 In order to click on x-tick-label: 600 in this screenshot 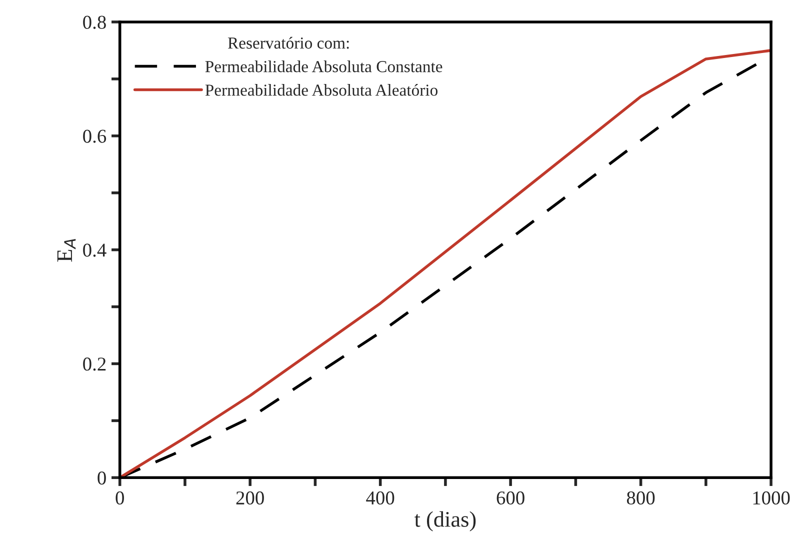, I will do `click(510, 498)`.